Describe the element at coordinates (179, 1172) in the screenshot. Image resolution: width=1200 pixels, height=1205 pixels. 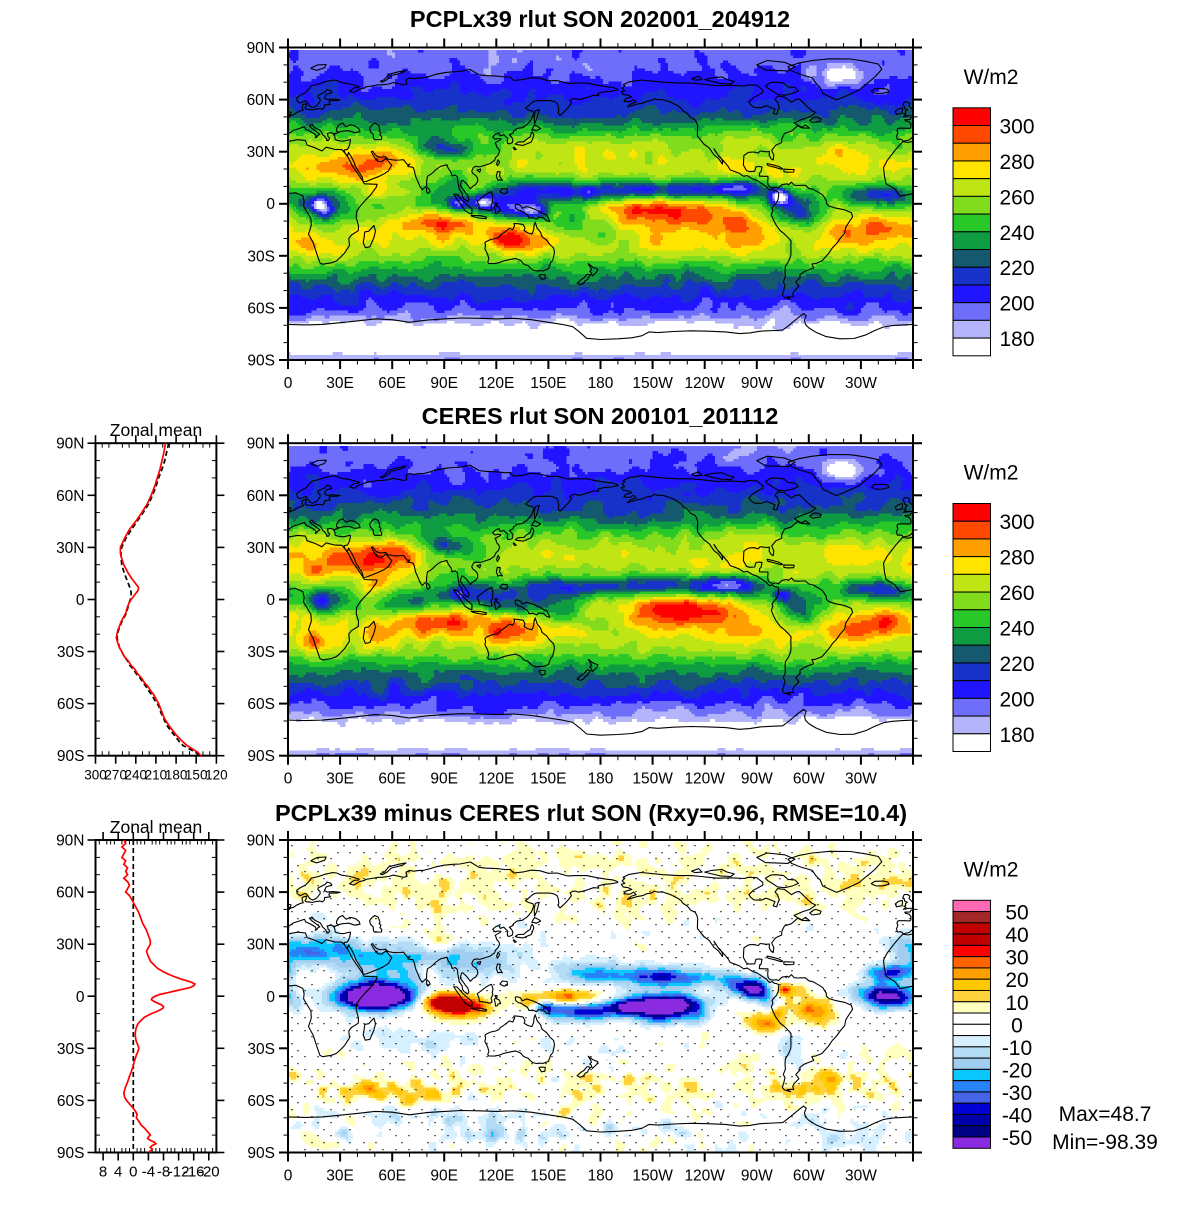
I see `svg-text: -12` at that location.